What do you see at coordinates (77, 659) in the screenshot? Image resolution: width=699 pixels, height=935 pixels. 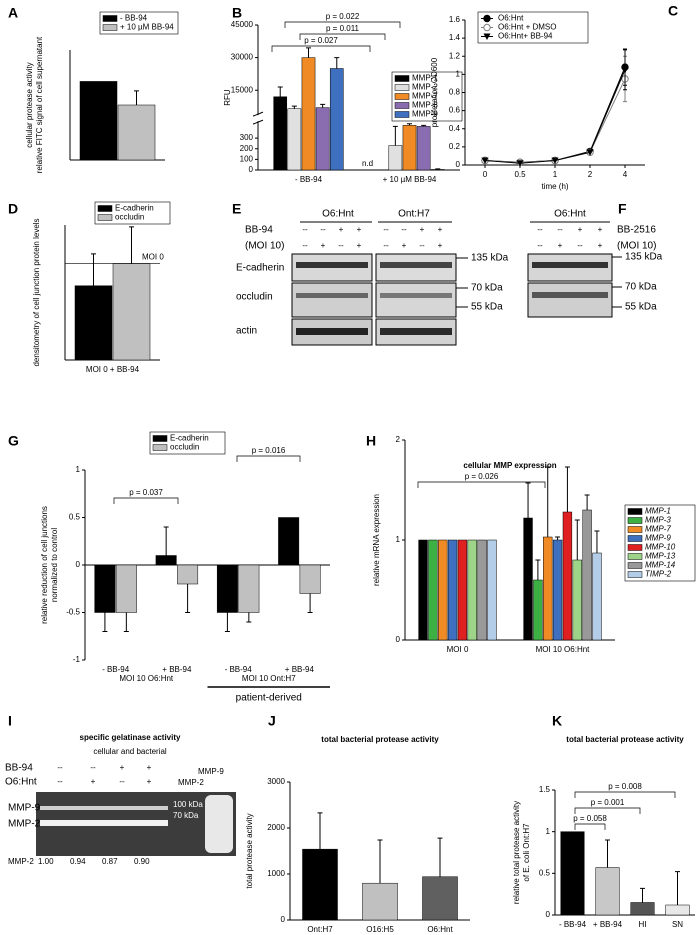 I see `y-tick-label: -1` at bounding box center [77, 659].